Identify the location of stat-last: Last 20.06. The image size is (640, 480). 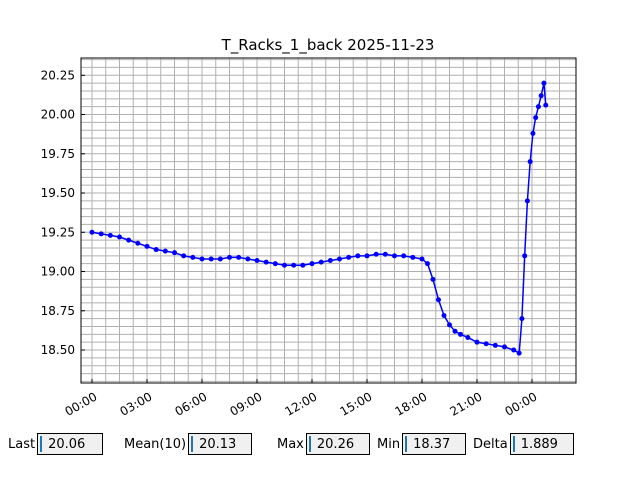
(56, 444).